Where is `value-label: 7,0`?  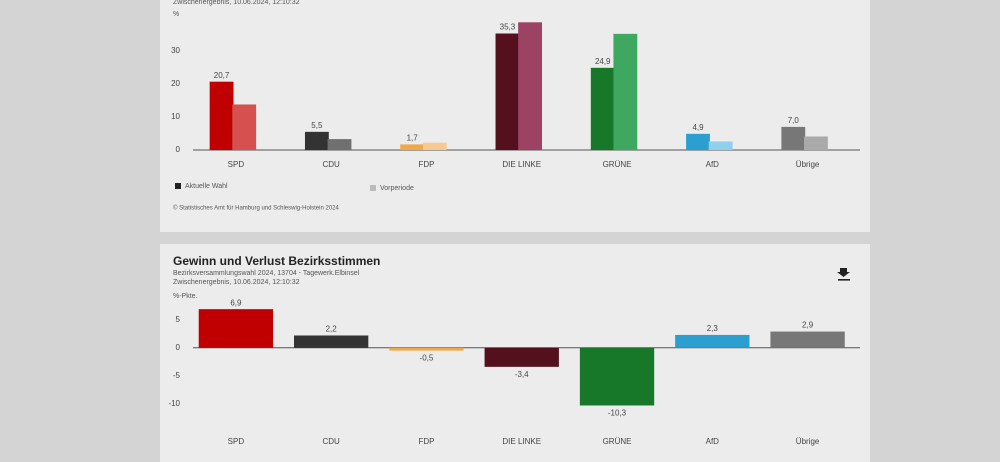
value-label: 7,0 is located at coordinates (794, 120).